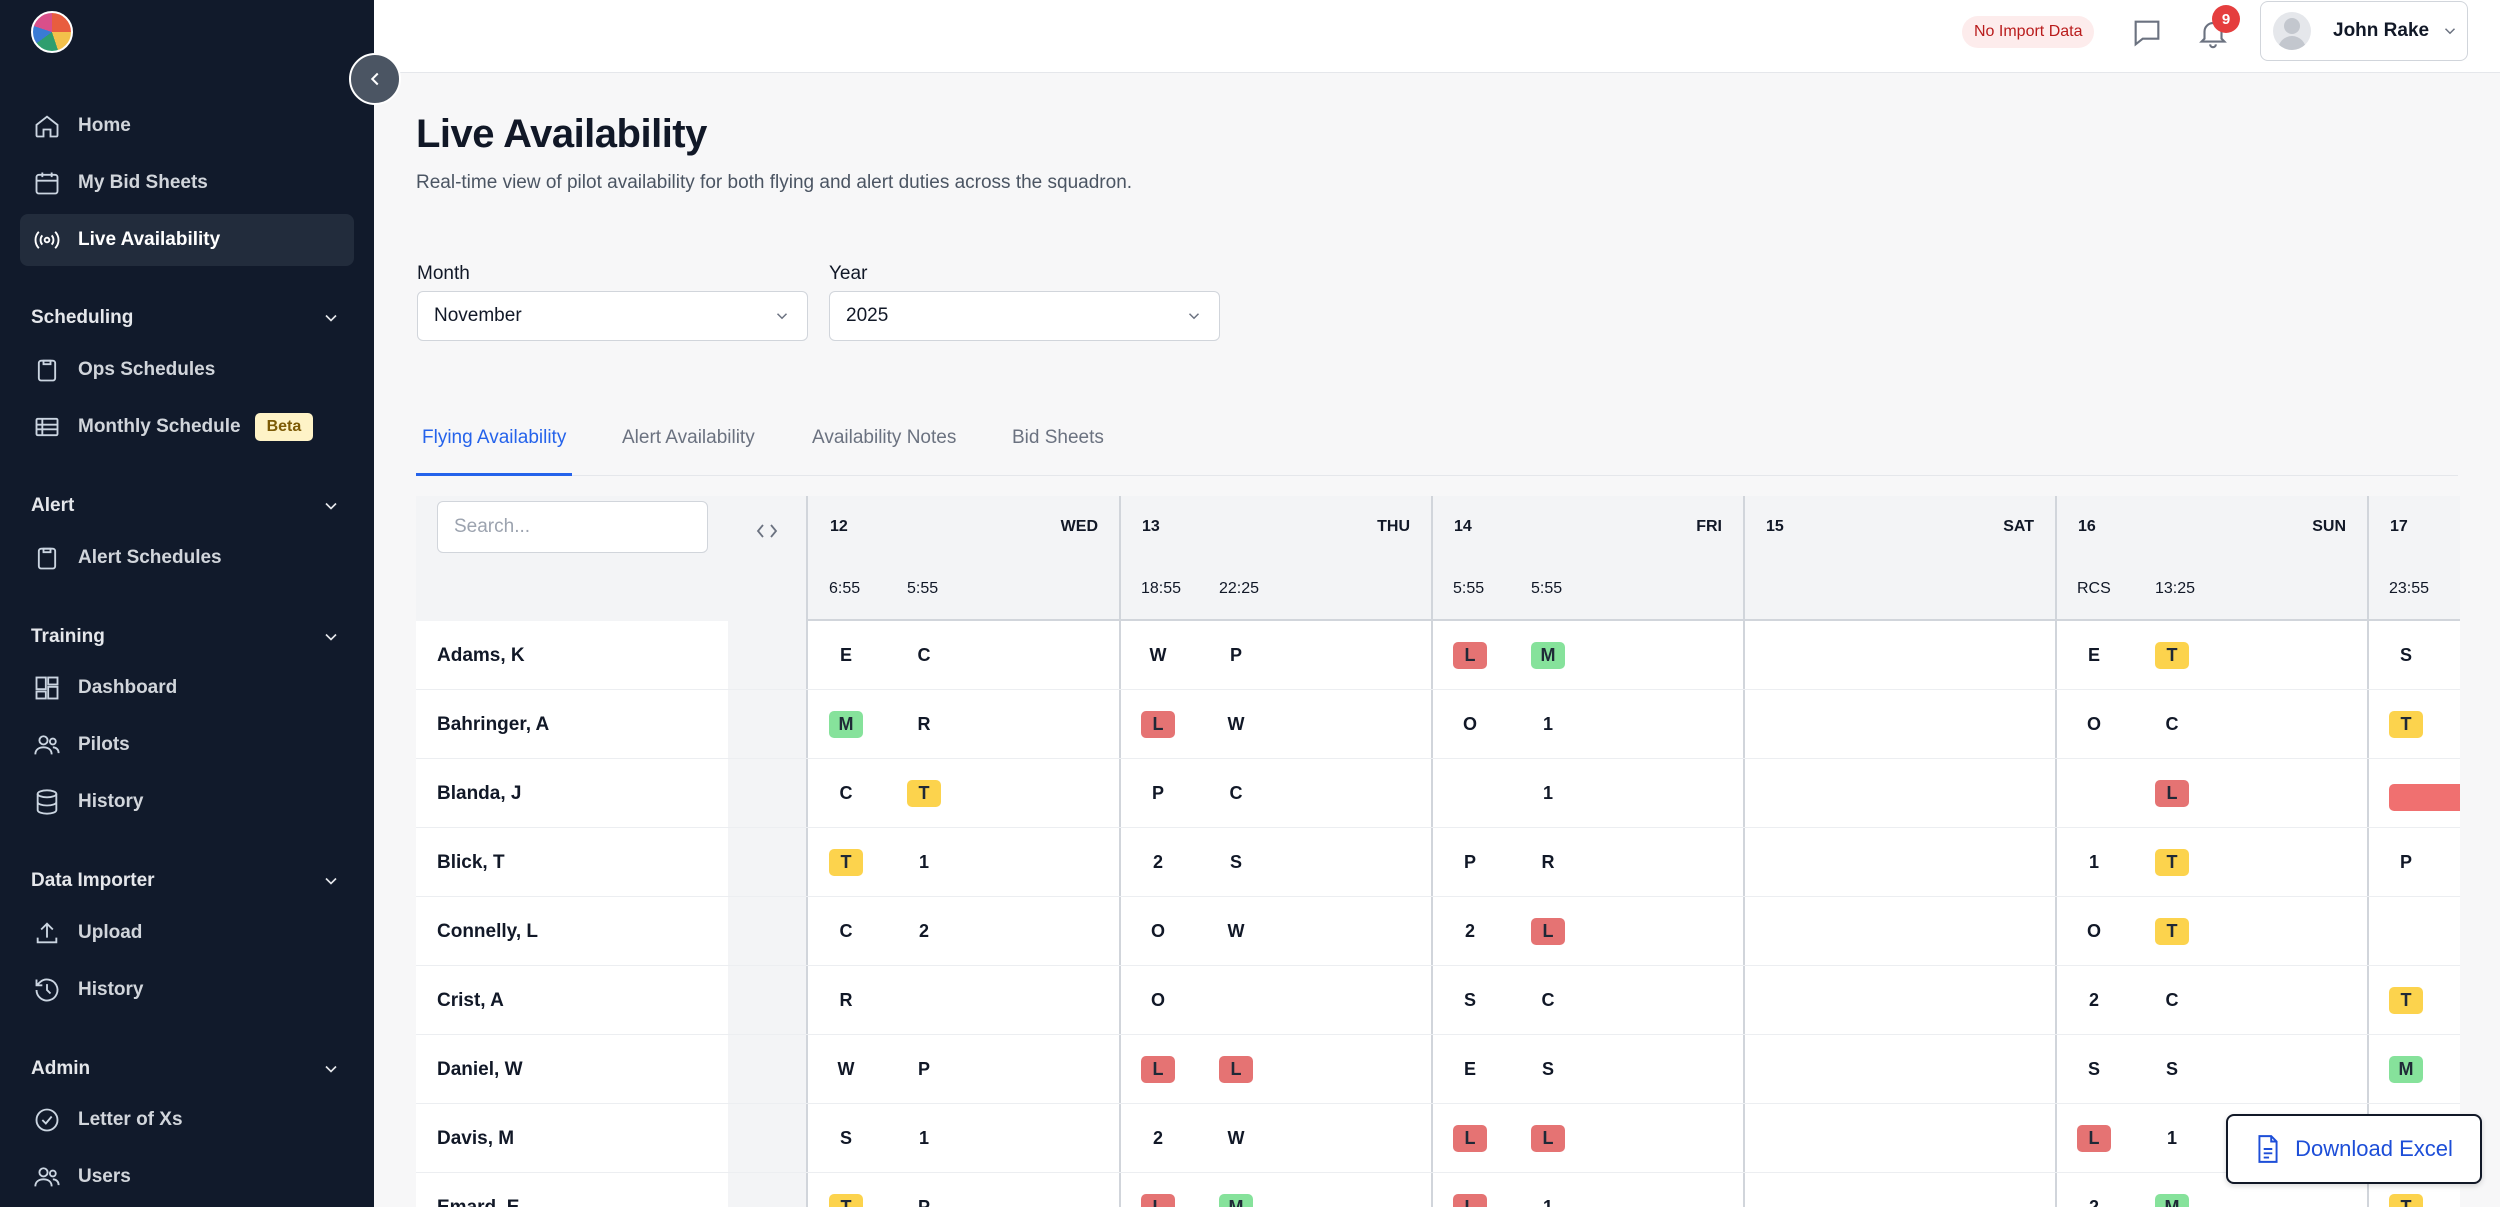  I want to click on sidebar-item-home: Home, so click(187, 126).